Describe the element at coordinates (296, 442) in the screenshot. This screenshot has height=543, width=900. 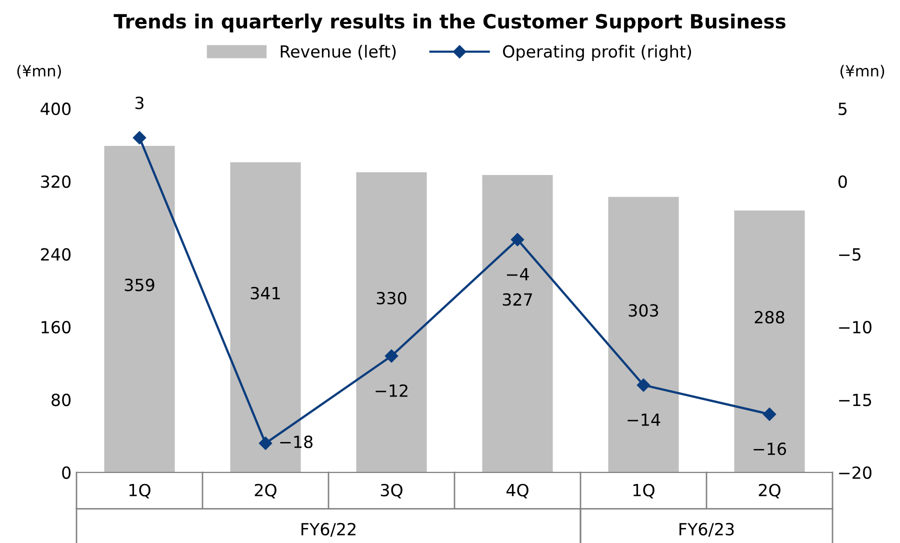
I see `data-label: −18` at that location.